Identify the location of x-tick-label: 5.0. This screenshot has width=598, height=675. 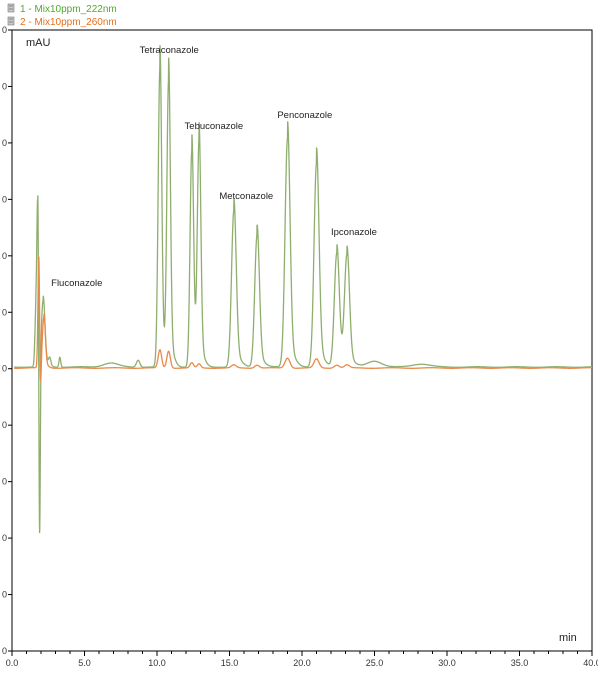
(84, 663).